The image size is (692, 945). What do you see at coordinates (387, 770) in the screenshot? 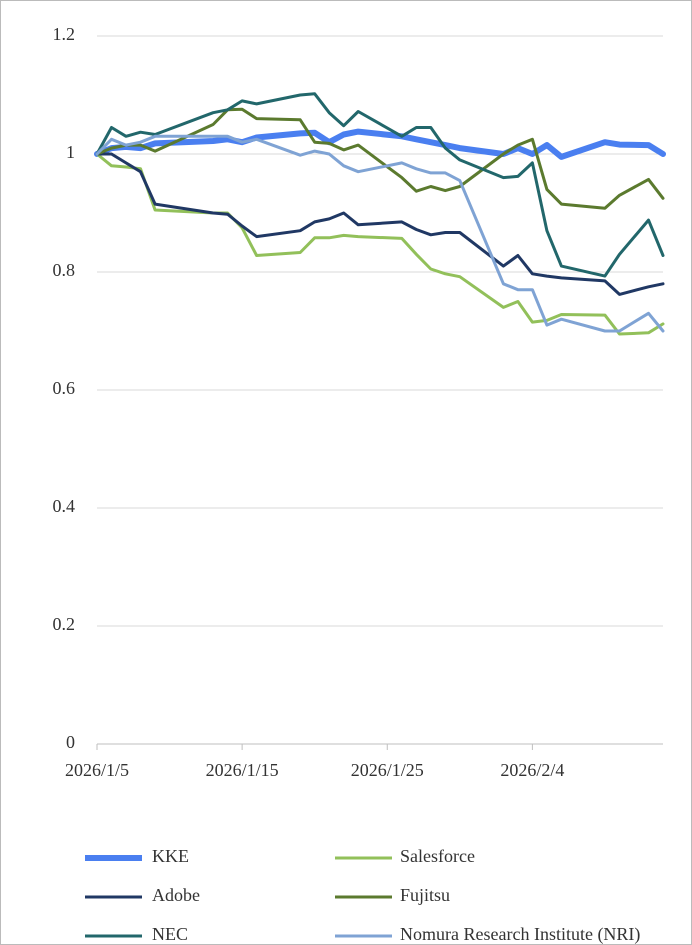
I see `x-tick-label: 2026/1/25` at bounding box center [387, 770].